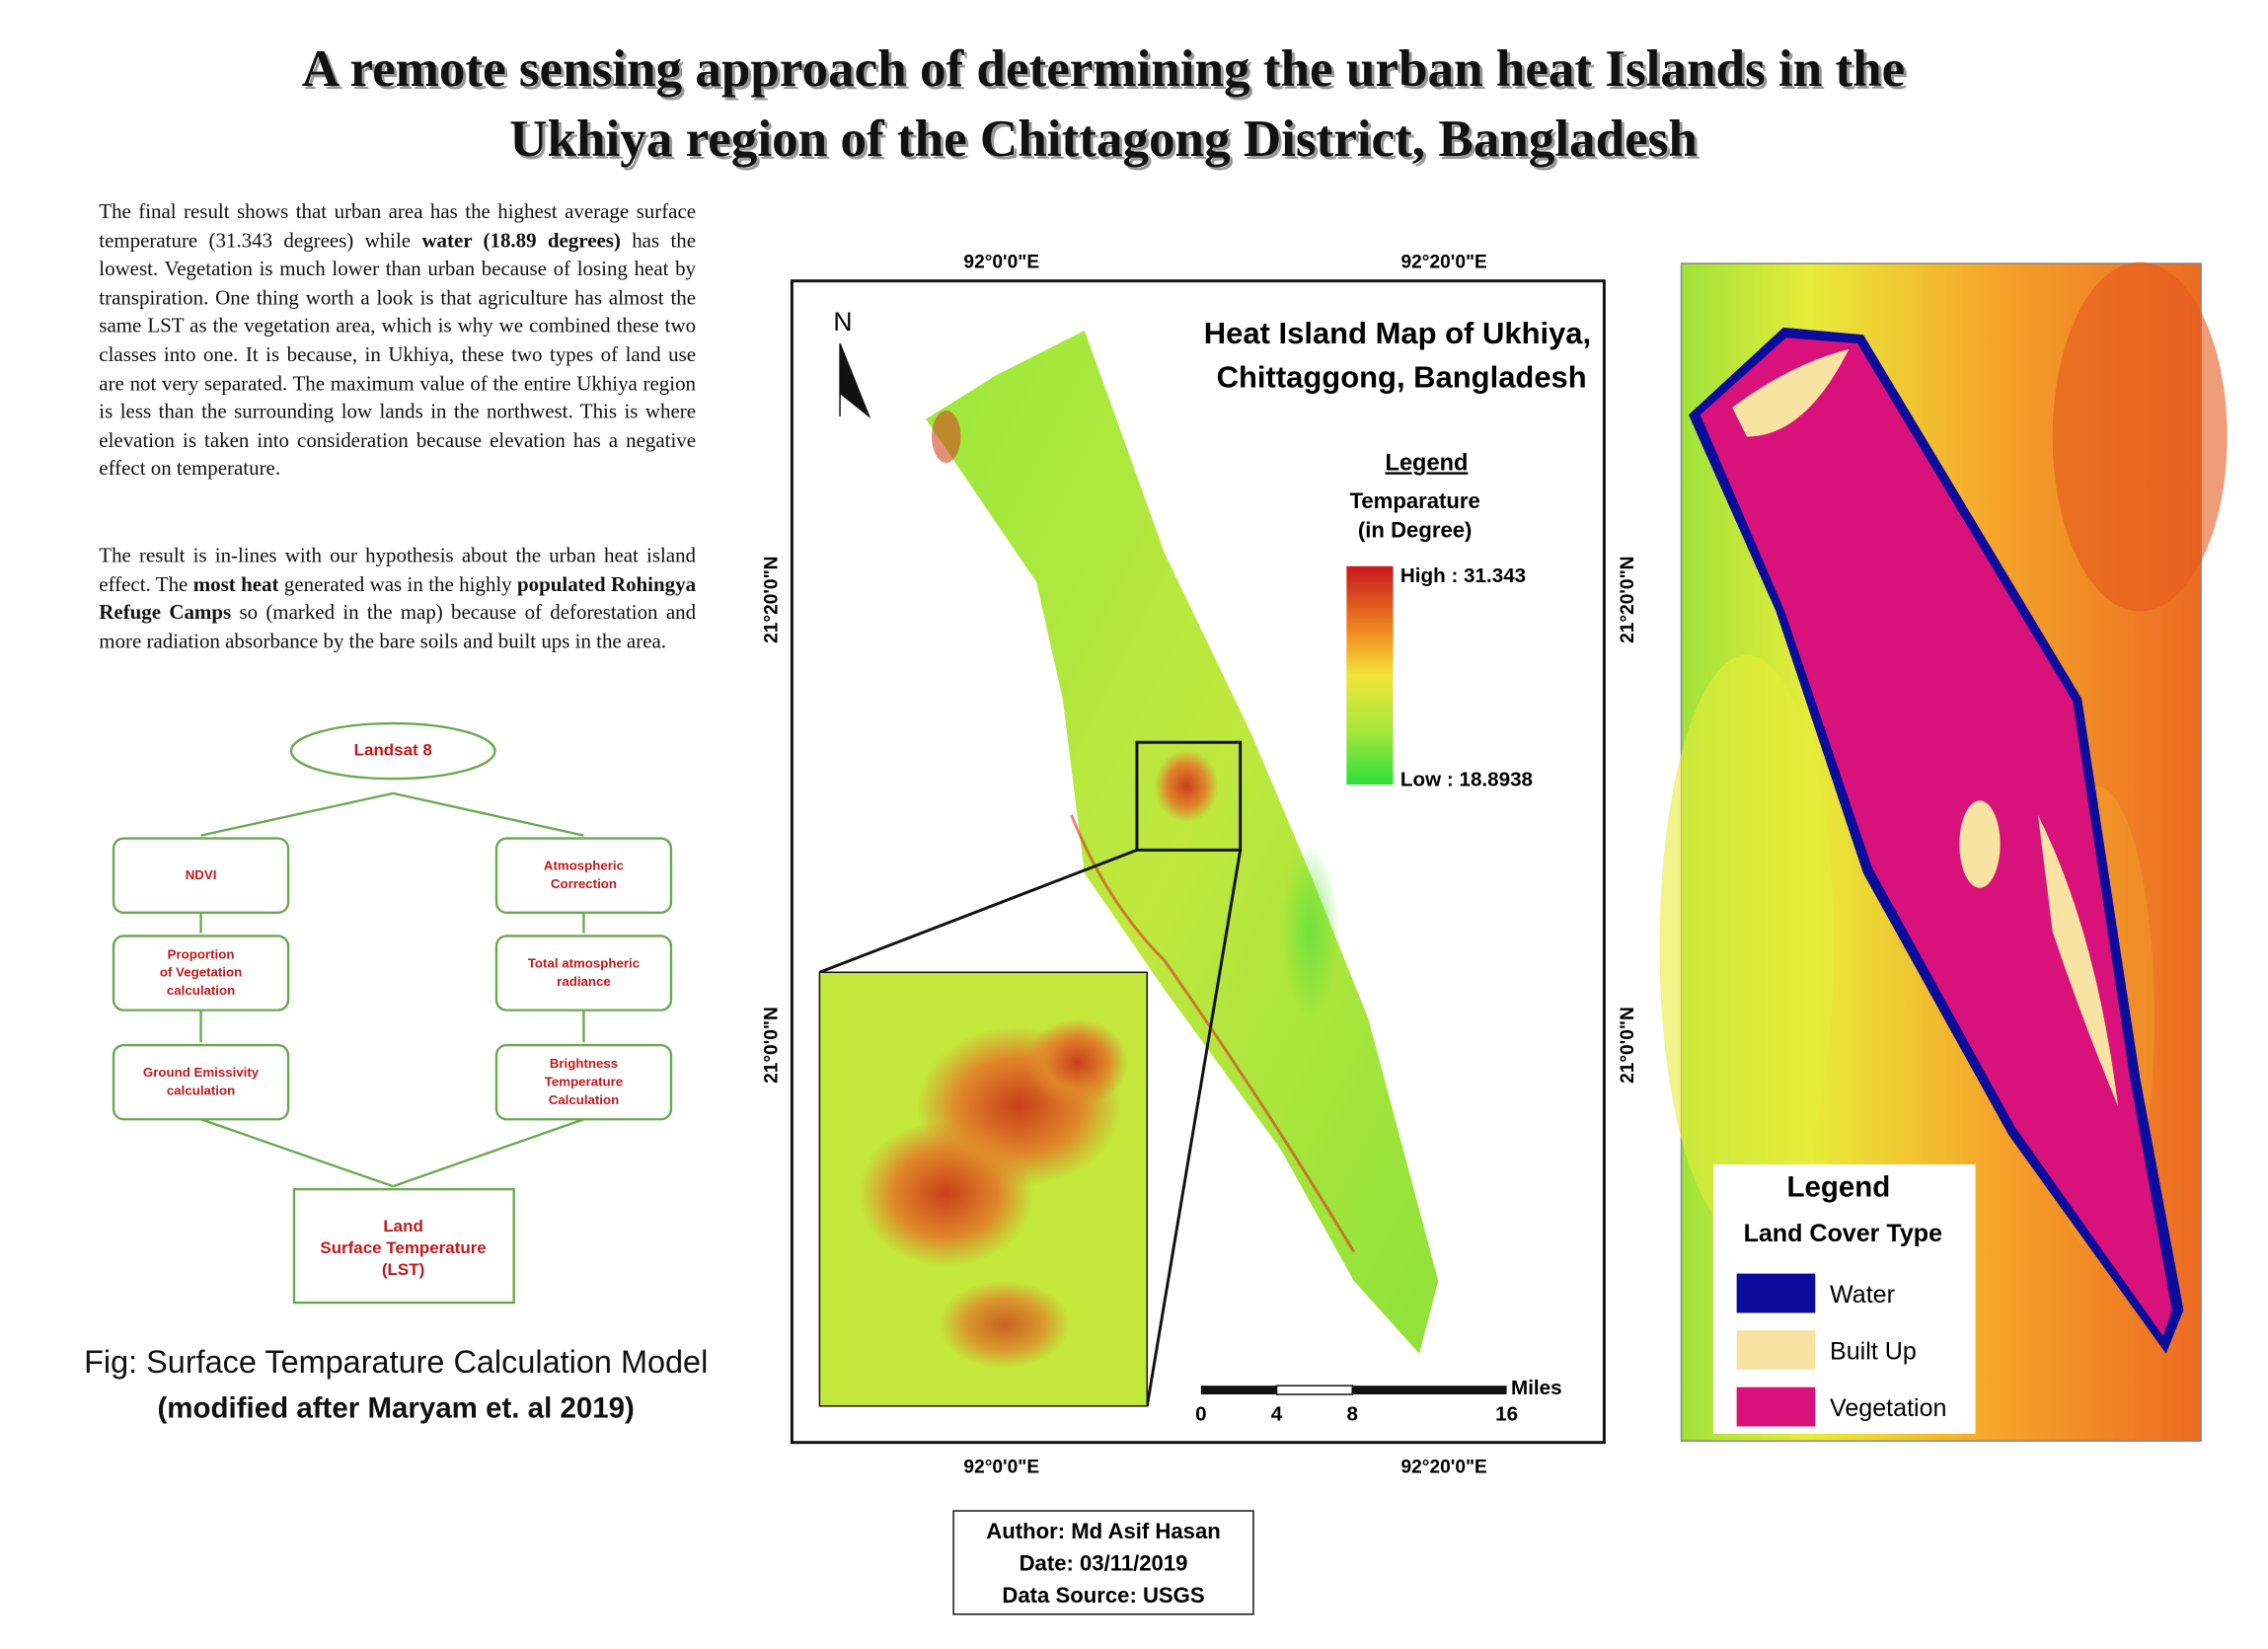 The width and height of the screenshot is (2268, 1649). I want to click on flow-node-label: Proportion, so click(202, 953).